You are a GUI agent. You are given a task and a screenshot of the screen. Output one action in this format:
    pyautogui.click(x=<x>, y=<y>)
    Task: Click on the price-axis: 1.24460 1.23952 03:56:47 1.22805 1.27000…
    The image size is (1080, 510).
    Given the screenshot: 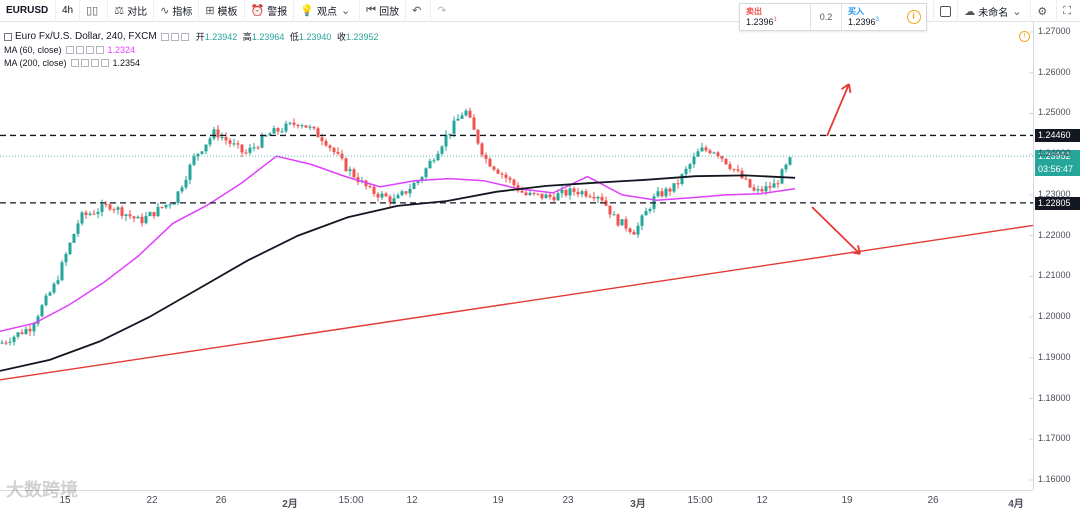 What is the action you would take?
    pyautogui.click(x=1056, y=256)
    